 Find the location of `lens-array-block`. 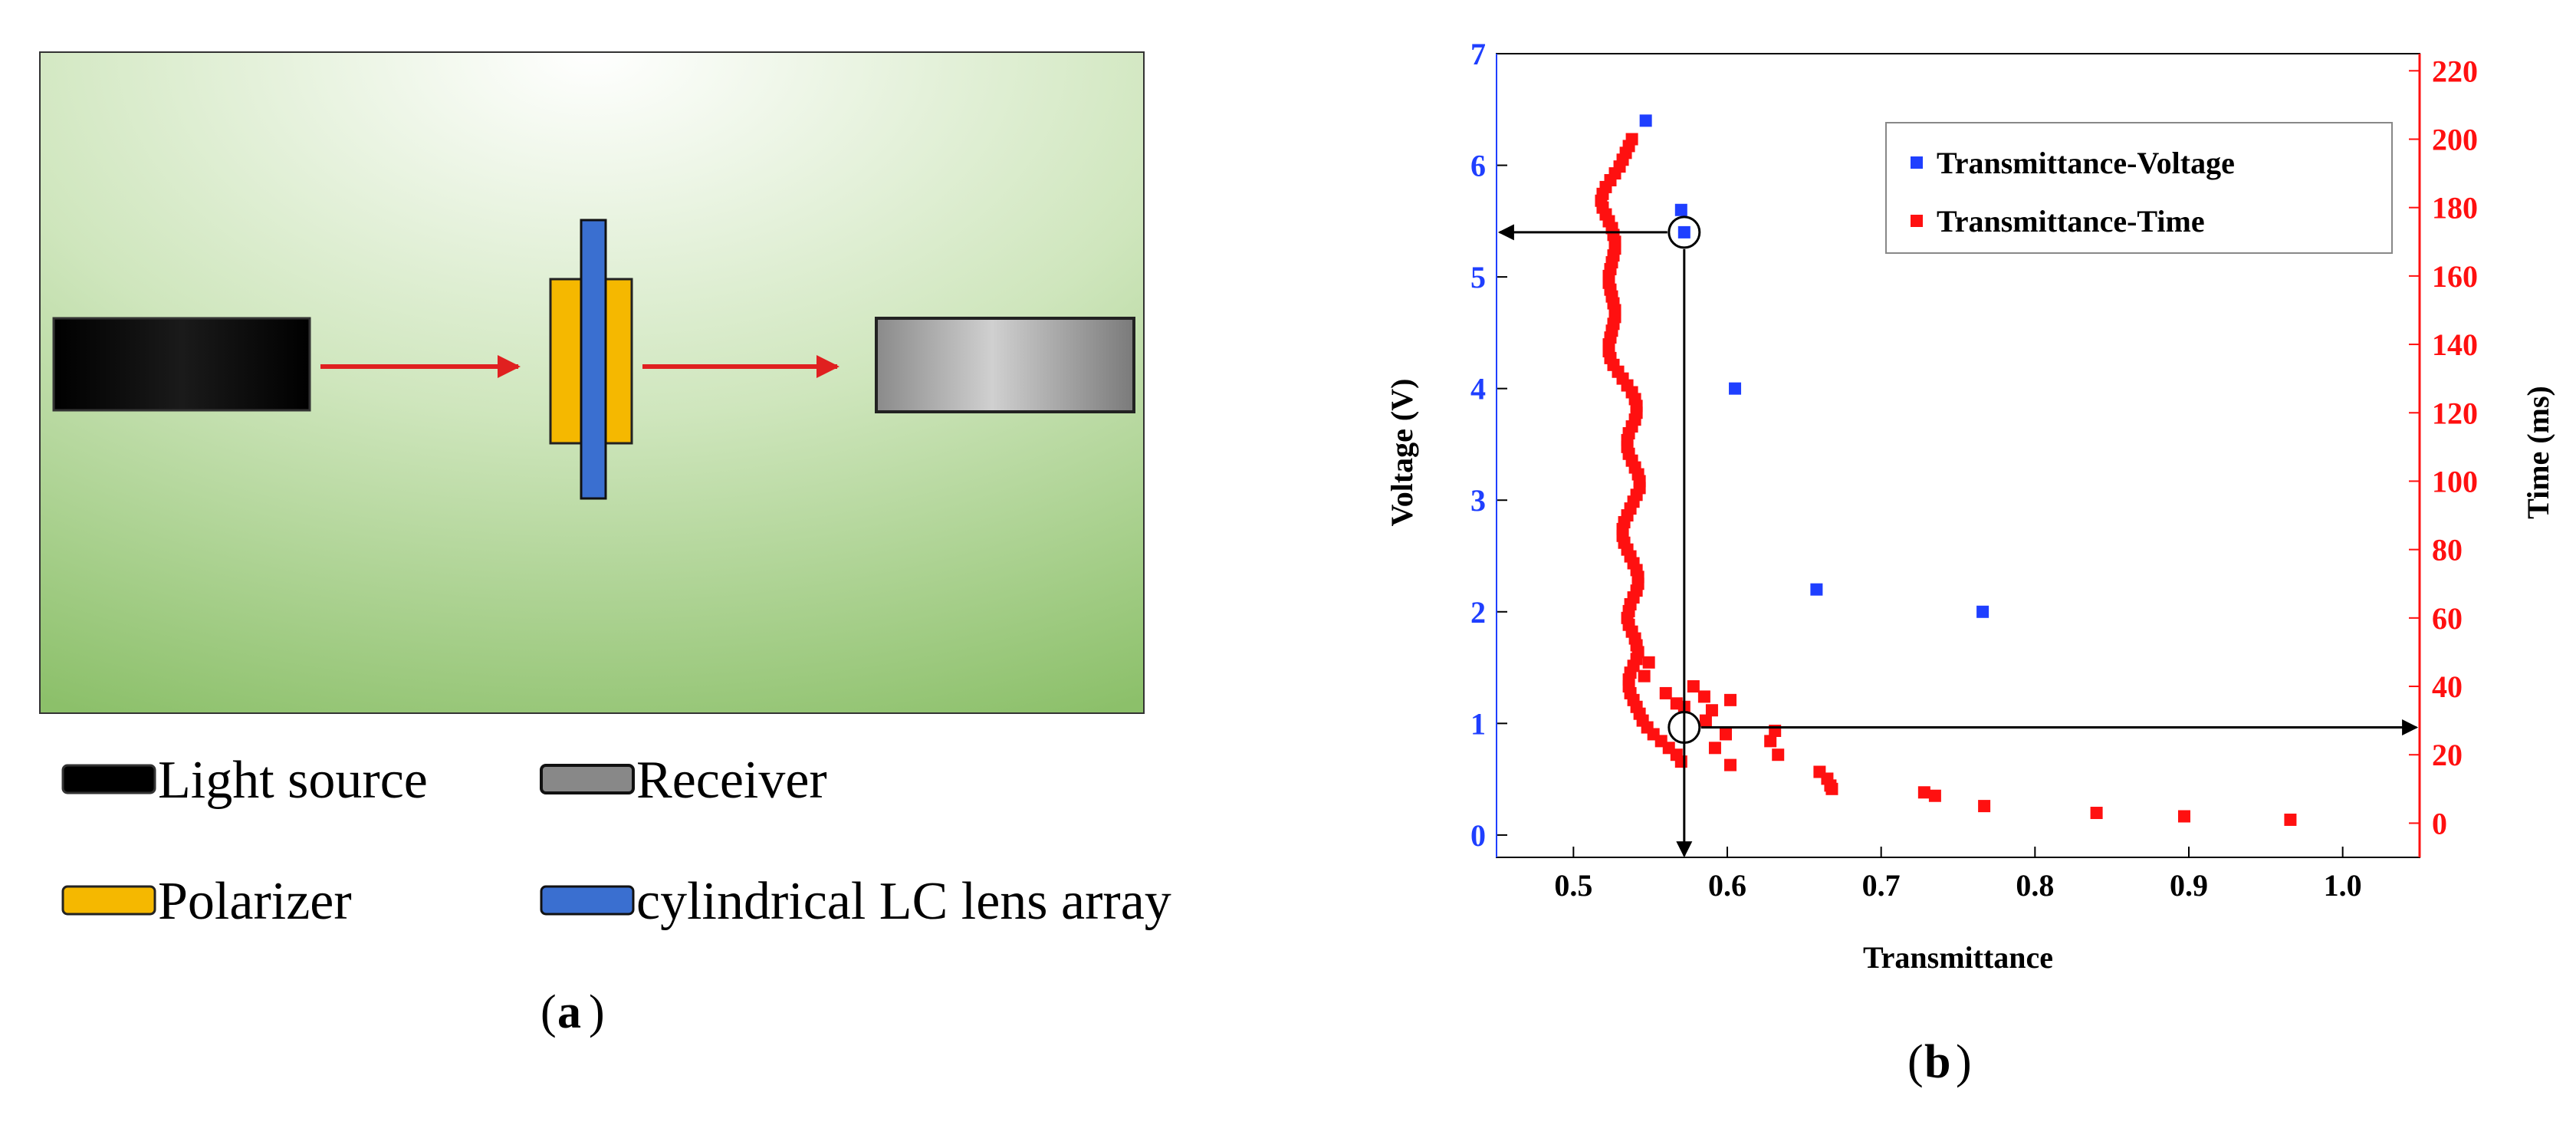

lens-array-block is located at coordinates (594, 359).